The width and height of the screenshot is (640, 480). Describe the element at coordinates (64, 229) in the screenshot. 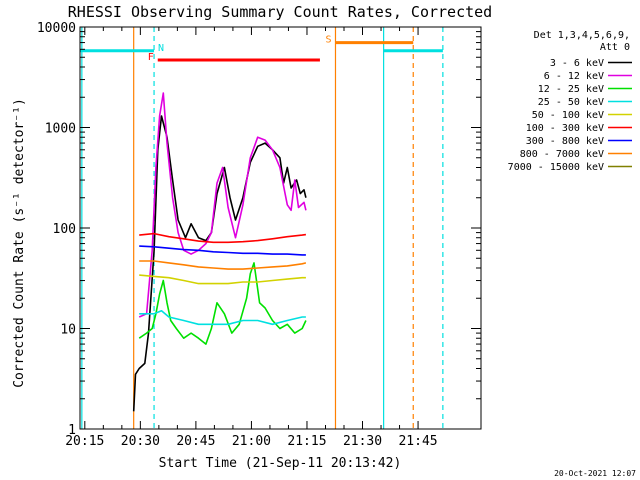

I see `y-tick-label-2: 100` at that location.